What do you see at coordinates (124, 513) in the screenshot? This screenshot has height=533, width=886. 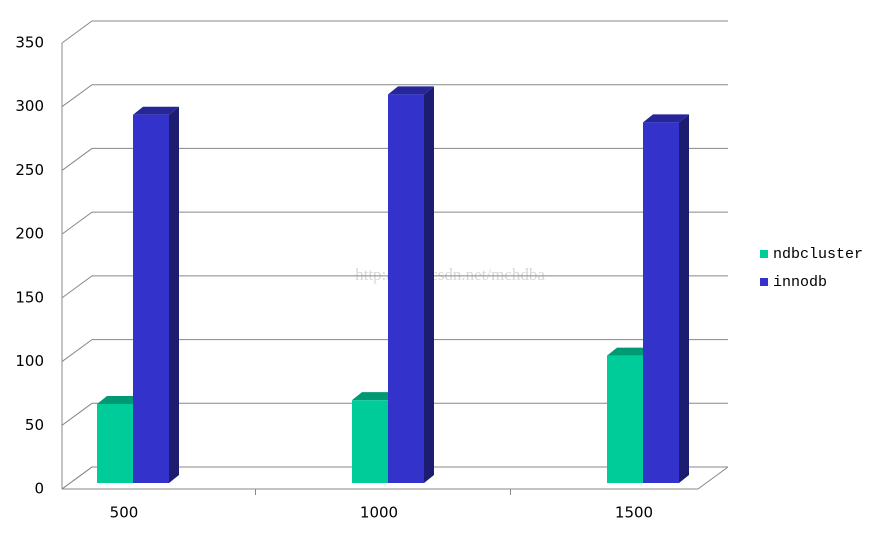 I see `x-tick-label: 500` at bounding box center [124, 513].